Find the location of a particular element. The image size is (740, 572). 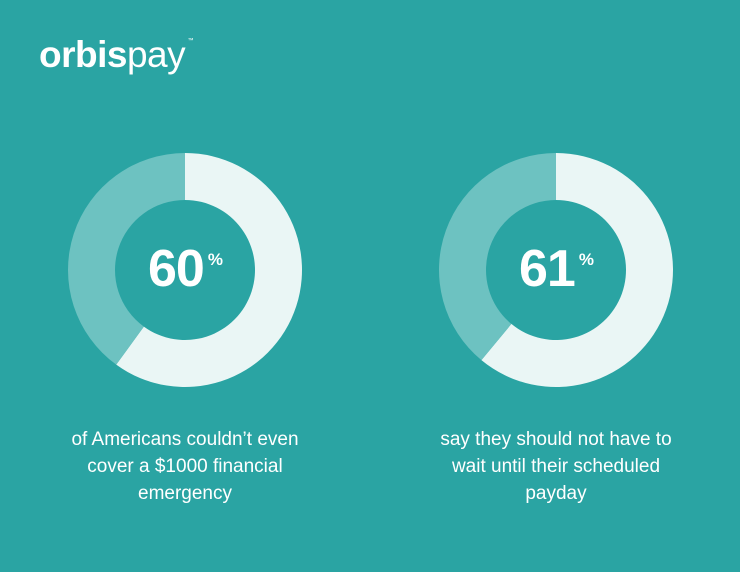

stat-2-value: 61% is located at coordinates (556, 269).